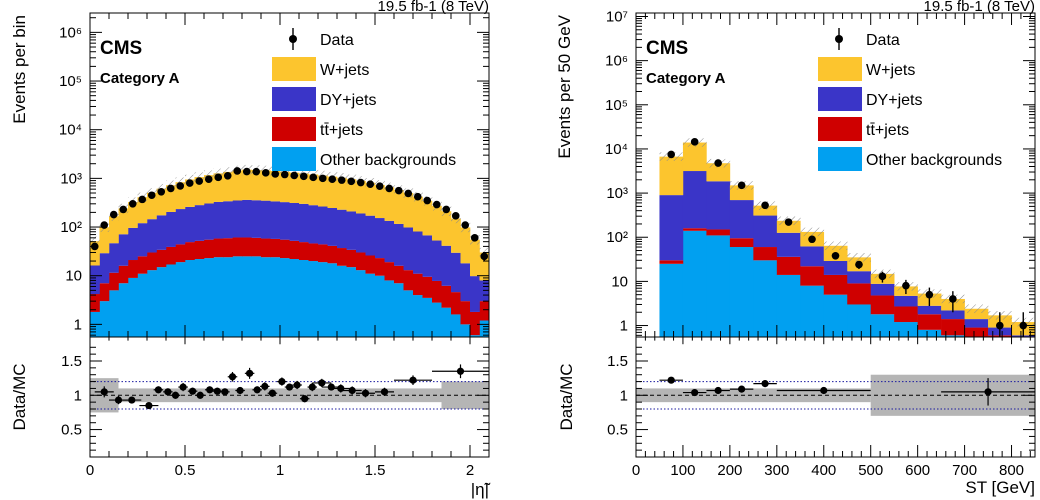 Image resolution: width=1040 pixels, height=500 pixels. I want to click on x-tick-label: 0.5, so click(185, 470).